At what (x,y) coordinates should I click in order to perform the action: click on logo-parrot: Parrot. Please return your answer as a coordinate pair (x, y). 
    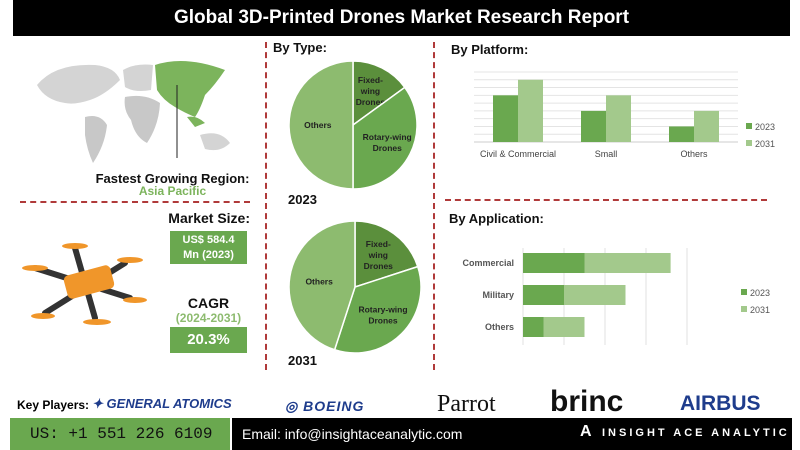
    Looking at the image, I should click on (466, 404).